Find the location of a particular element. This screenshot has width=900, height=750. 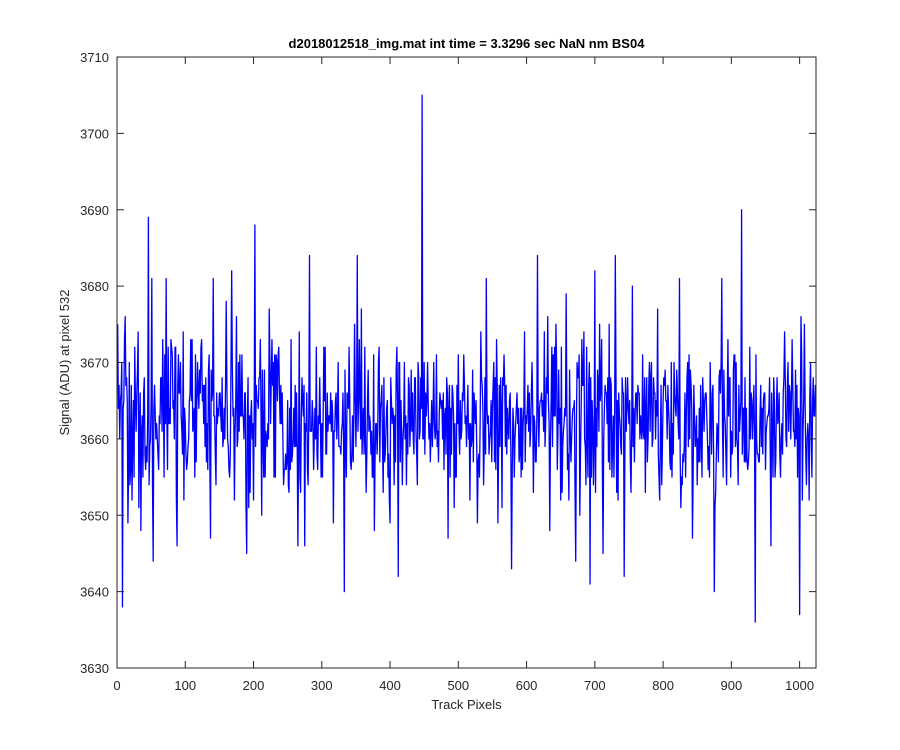

x-tick-label: 700 is located at coordinates (595, 685).